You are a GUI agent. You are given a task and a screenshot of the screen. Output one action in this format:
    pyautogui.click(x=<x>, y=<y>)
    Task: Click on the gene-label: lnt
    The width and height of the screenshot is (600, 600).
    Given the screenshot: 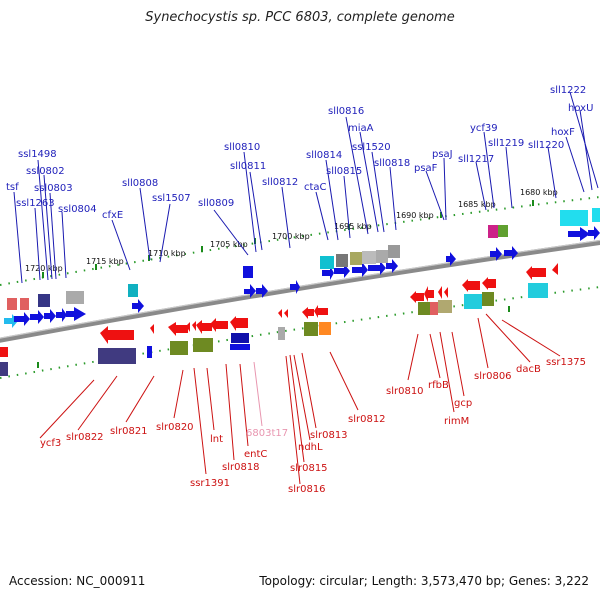 What is the action you would take?
    pyautogui.click(x=216, y=439)
    